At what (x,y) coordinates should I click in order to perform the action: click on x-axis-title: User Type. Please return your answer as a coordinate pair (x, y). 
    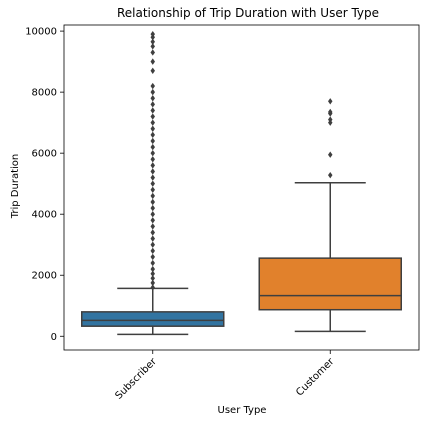
    Looking at the image, I should click on (242, 410).